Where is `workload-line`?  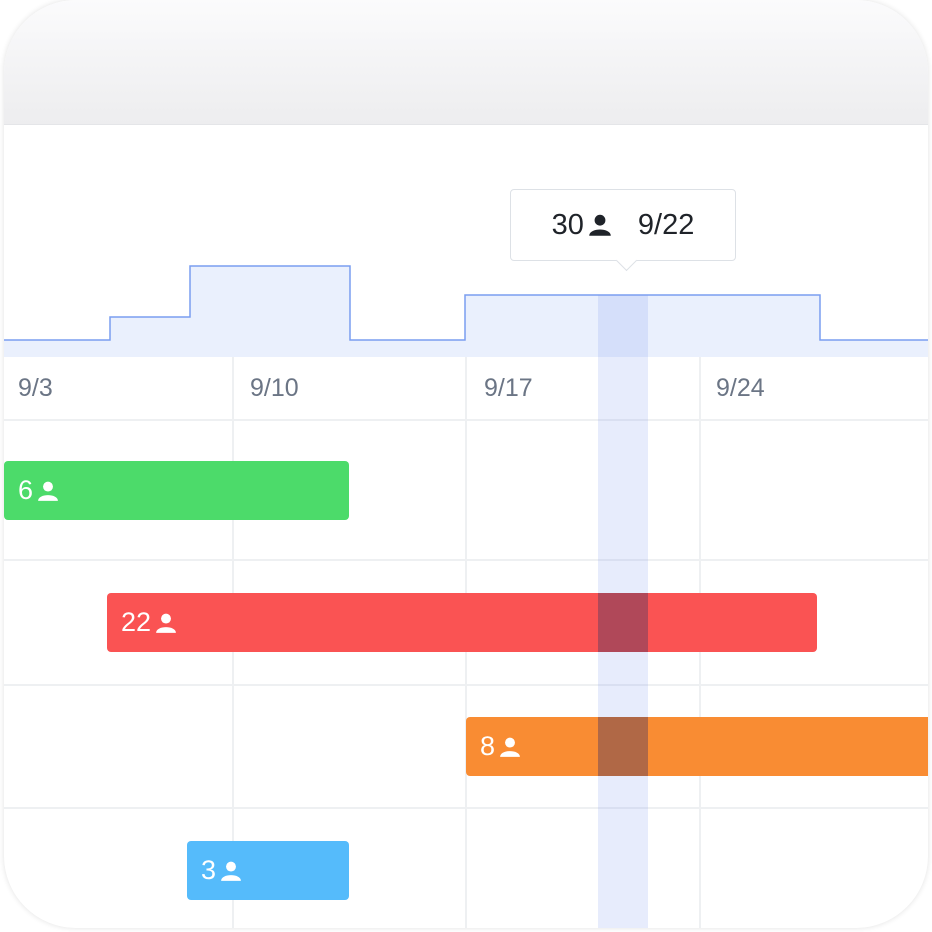 workload-line is located at coordinates (466, 303).